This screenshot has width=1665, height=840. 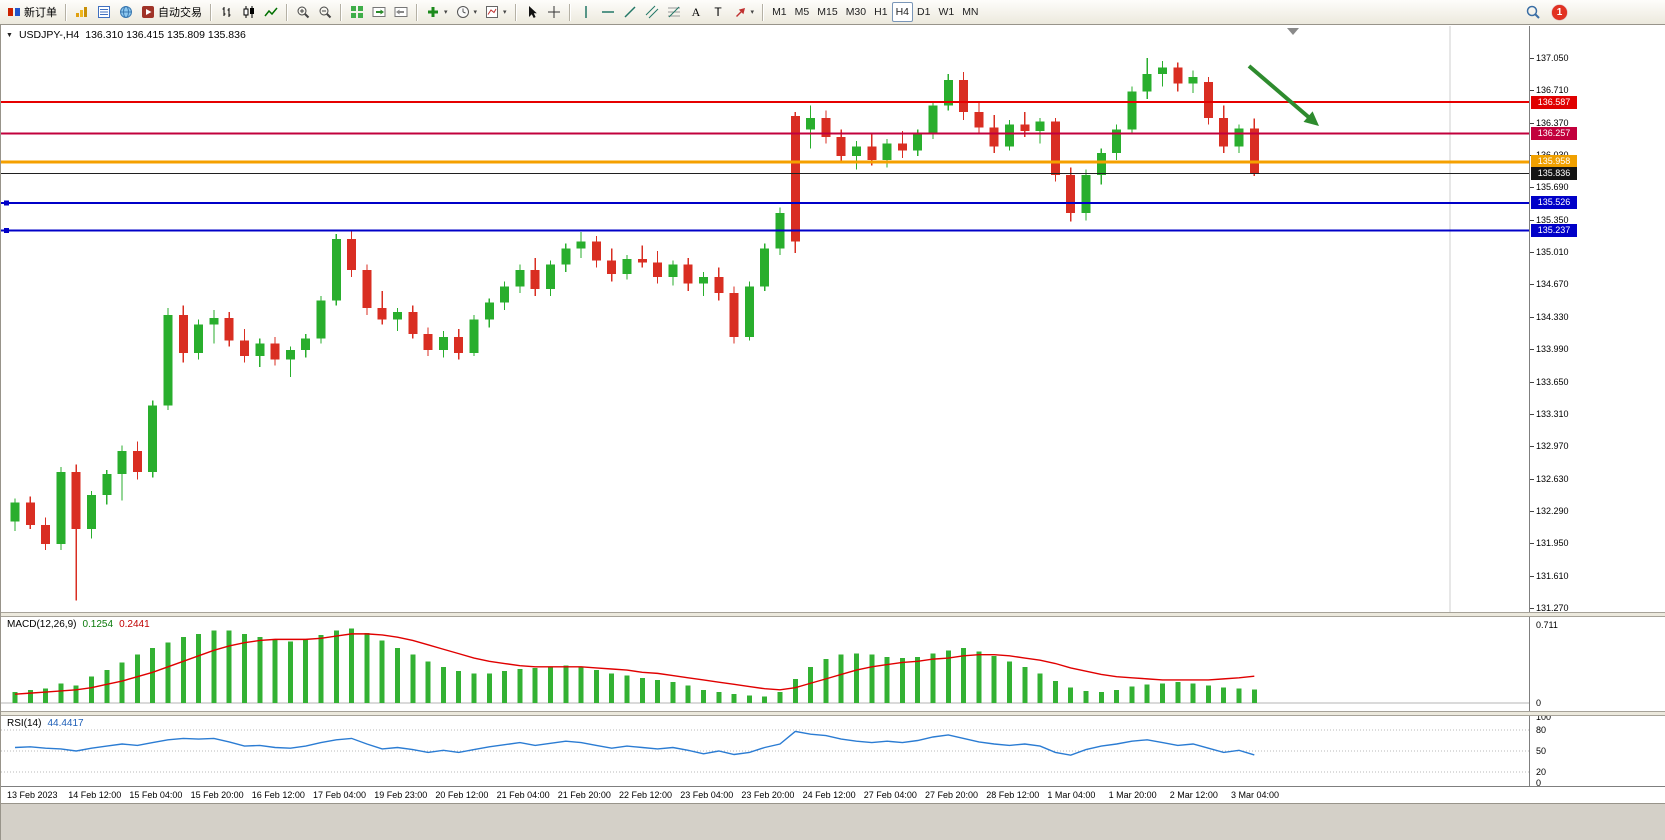 What do you see at coordinates (970, 12) in the screenshot?
I see `tf-mn-button: MN` at bounding box center [970, 12].